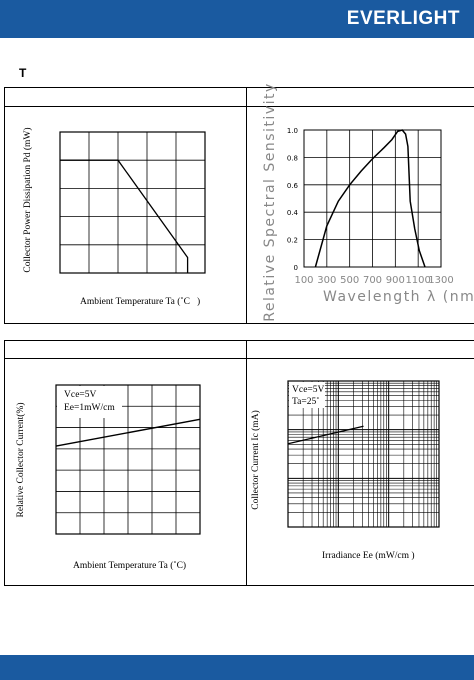  What do you see at coordinates (246, 463) in the screenshot?
I see `panel-divider-bottom` at bounding box center [246, 463].